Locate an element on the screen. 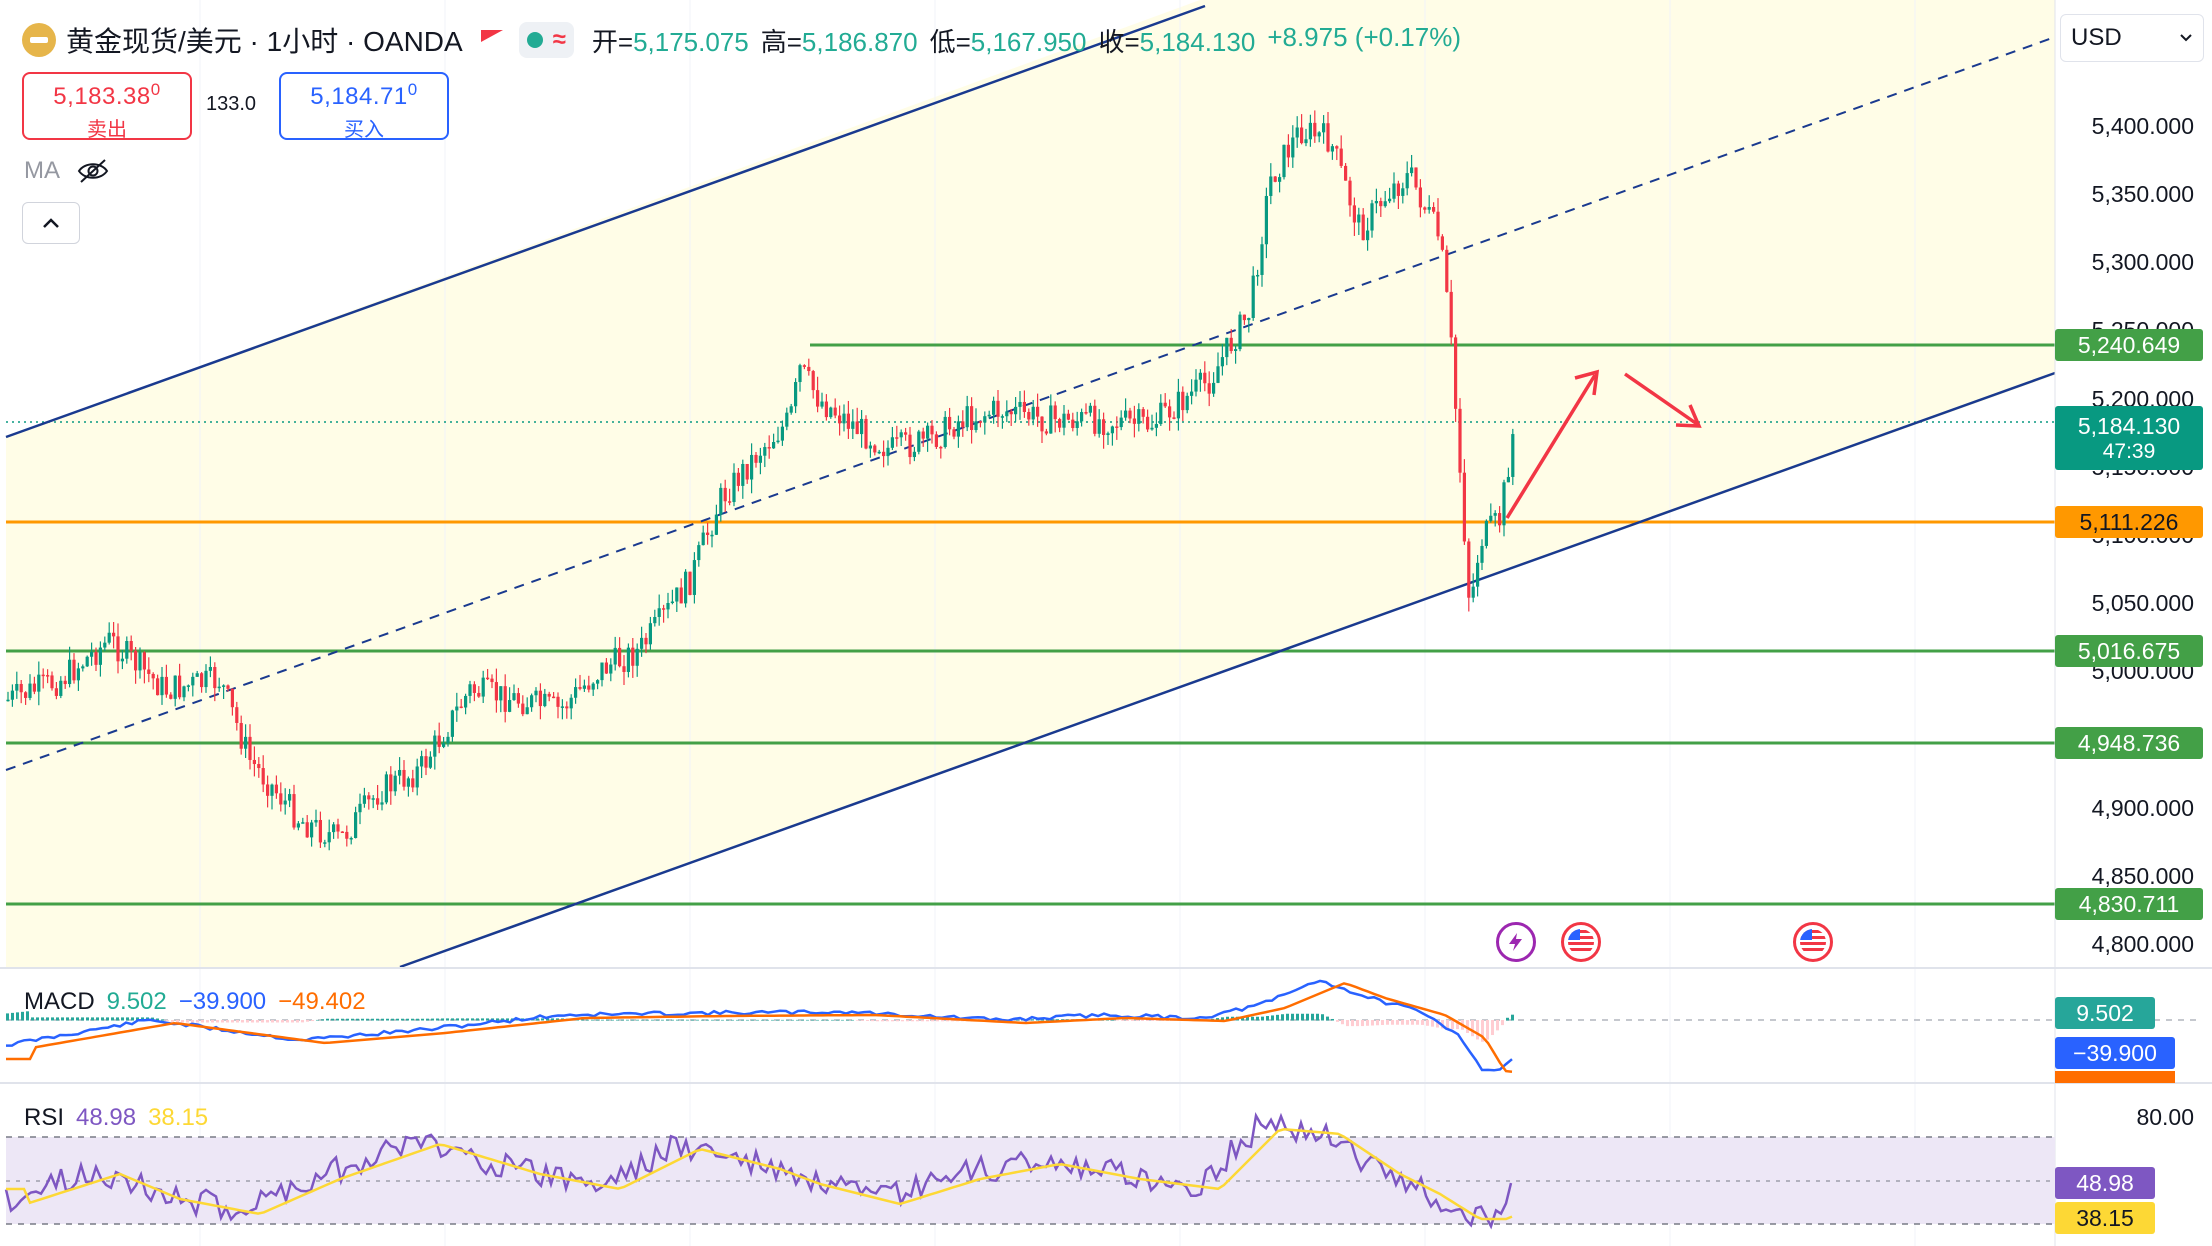 The height and width of the screenshot is (1246, 2212). level-tag-support: 5,016.675 is located at coordinates (2129, 651).